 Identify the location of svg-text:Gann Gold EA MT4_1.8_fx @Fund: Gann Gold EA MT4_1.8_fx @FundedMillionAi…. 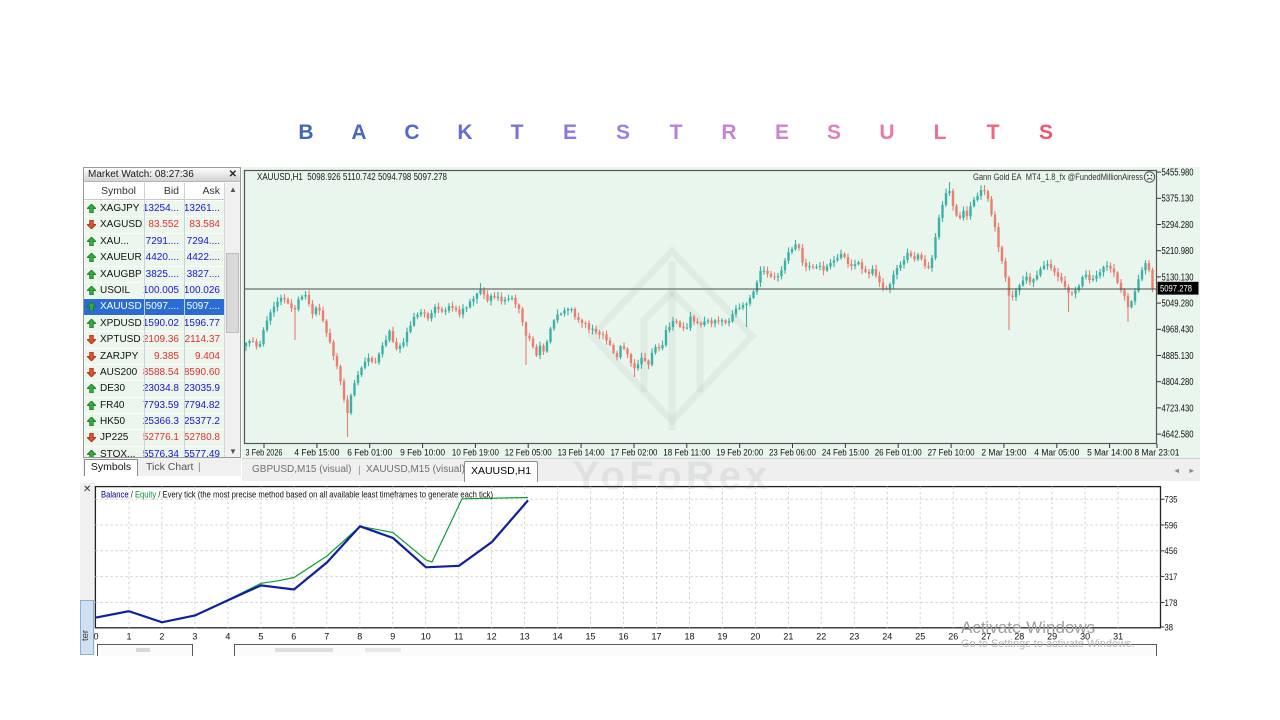
(1058, 177).